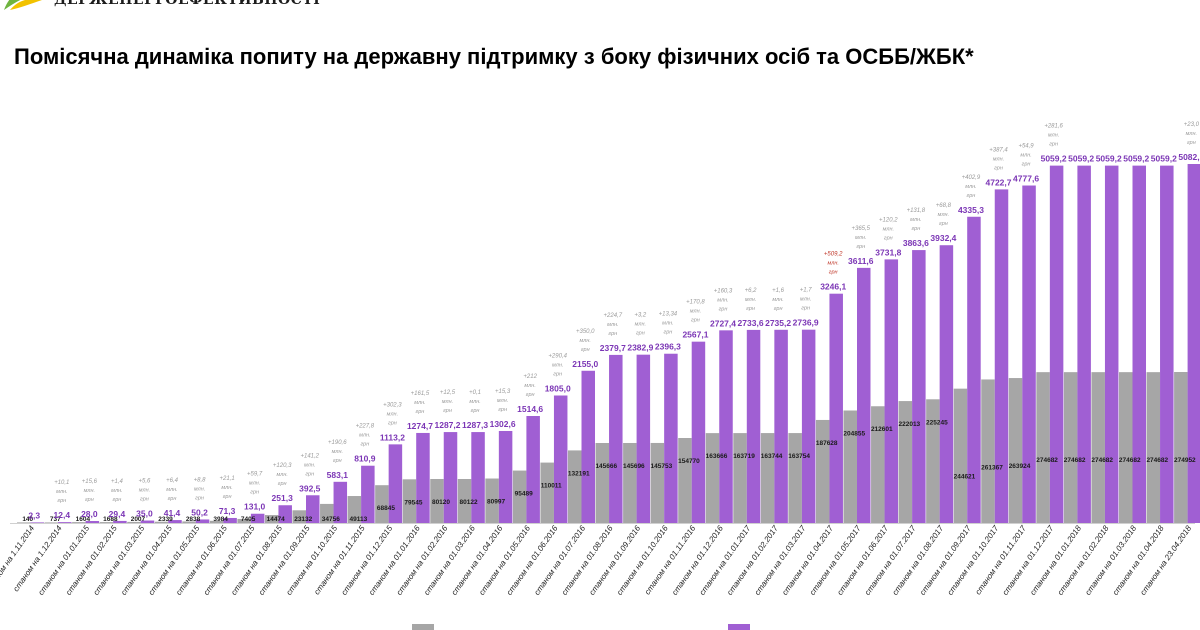 The image size is (1200, 630). I want to click on purple-bar-label: 4335,3, so click(971, 210).